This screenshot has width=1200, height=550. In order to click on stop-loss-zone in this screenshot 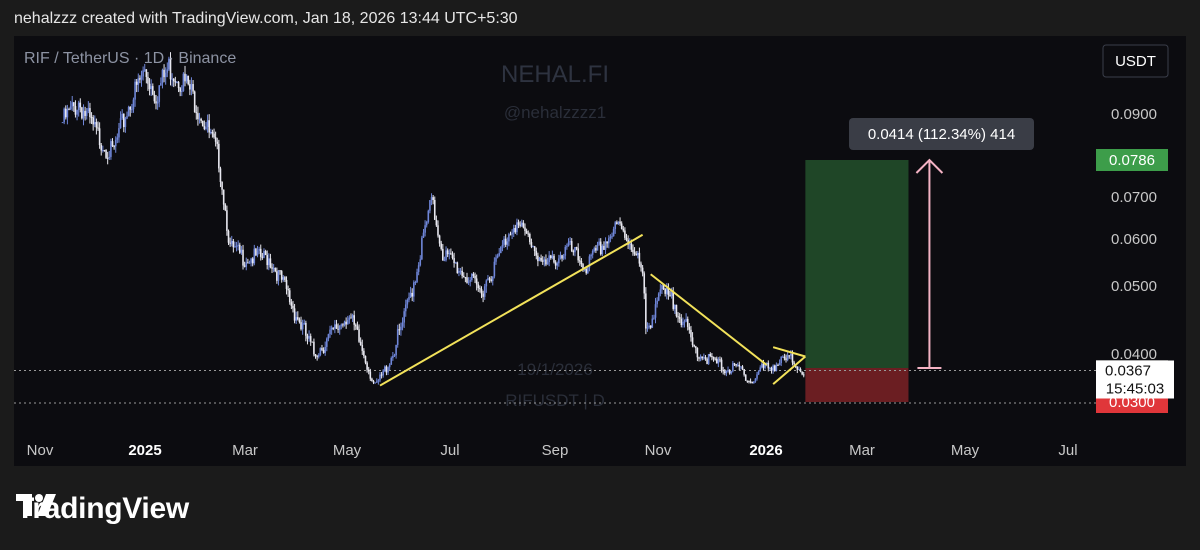, I will do `click(857, 385)`.